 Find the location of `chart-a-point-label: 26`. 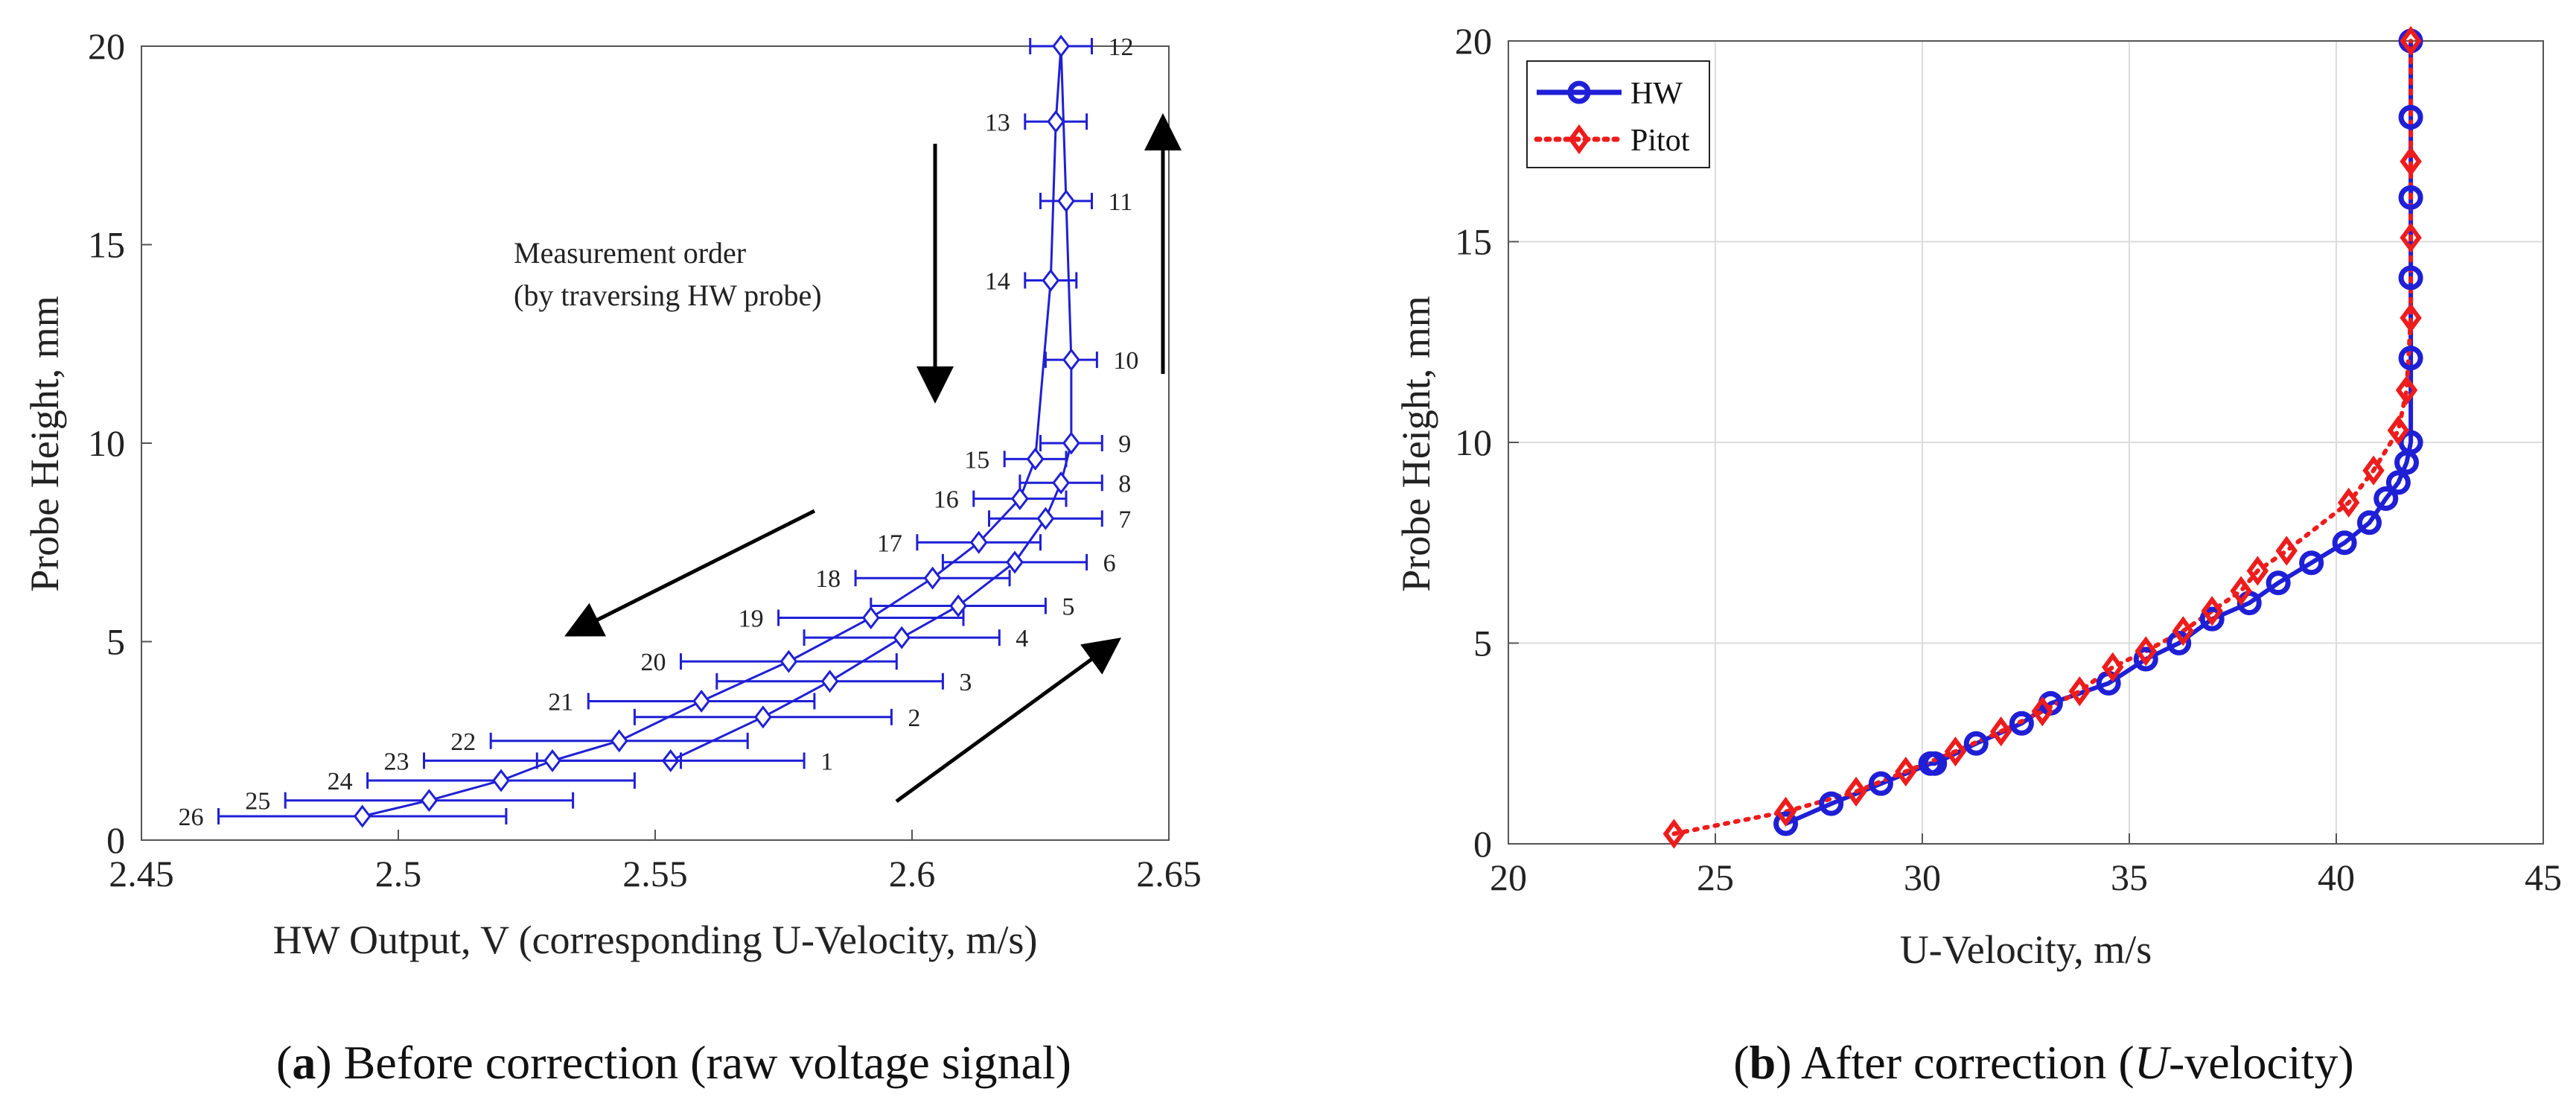

chart-a-point-label: 26 is located at coordinates (191, 817).